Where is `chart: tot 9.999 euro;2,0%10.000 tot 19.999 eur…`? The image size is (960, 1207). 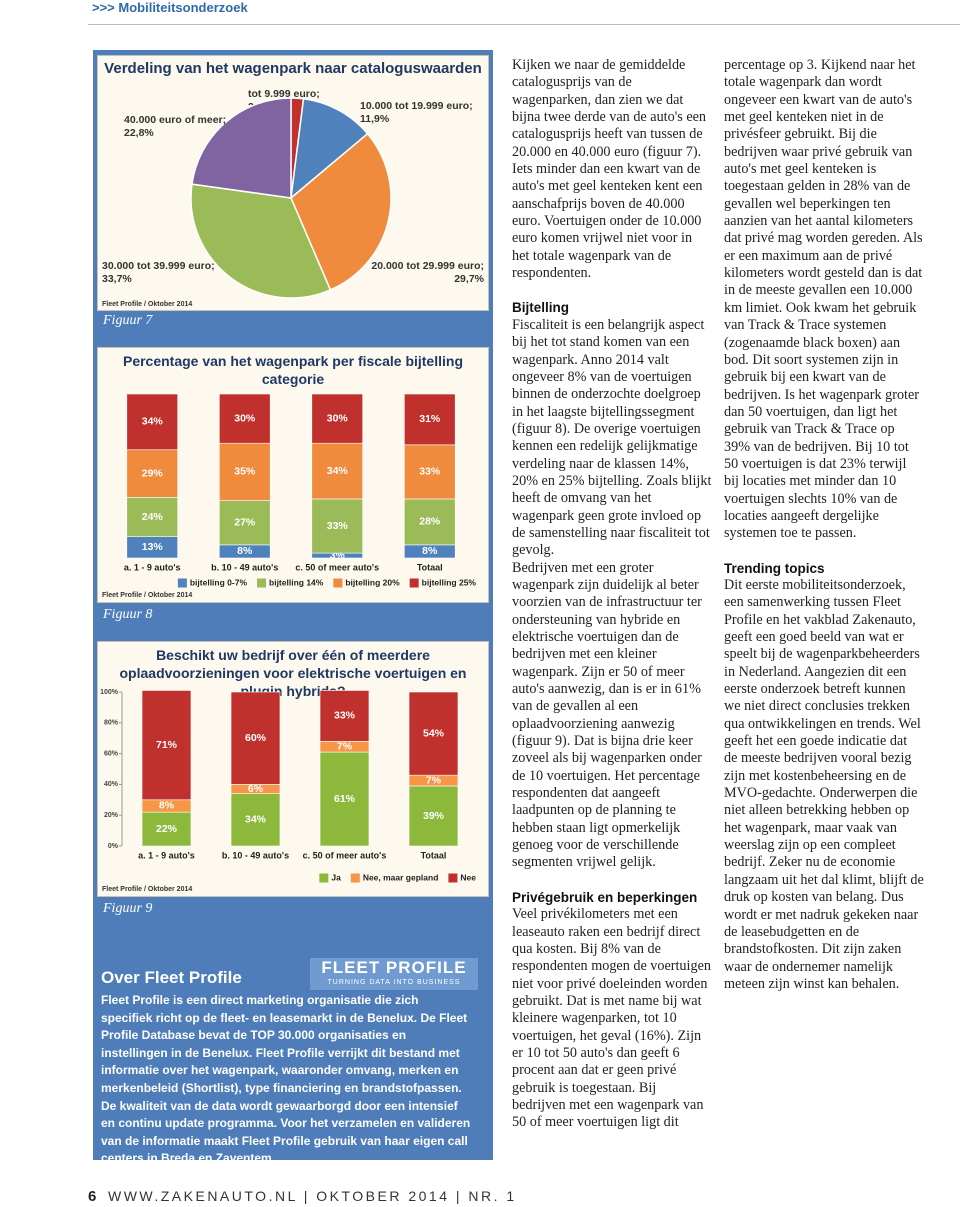
chart: tot 9.999 euro;2,0%10.000 tot 19.999 eur… is located at coordinates (293, 198).